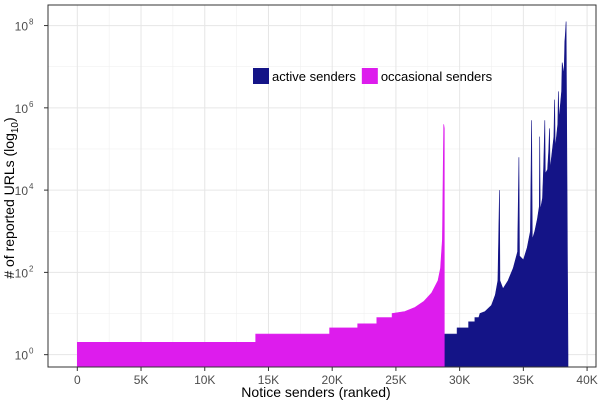 Image resolution: width=600 pixels, height=404 pixels. Describe the element at coordinates (31, 104) in the screenshot. I see `y-tick-exponent: 6` at that location.